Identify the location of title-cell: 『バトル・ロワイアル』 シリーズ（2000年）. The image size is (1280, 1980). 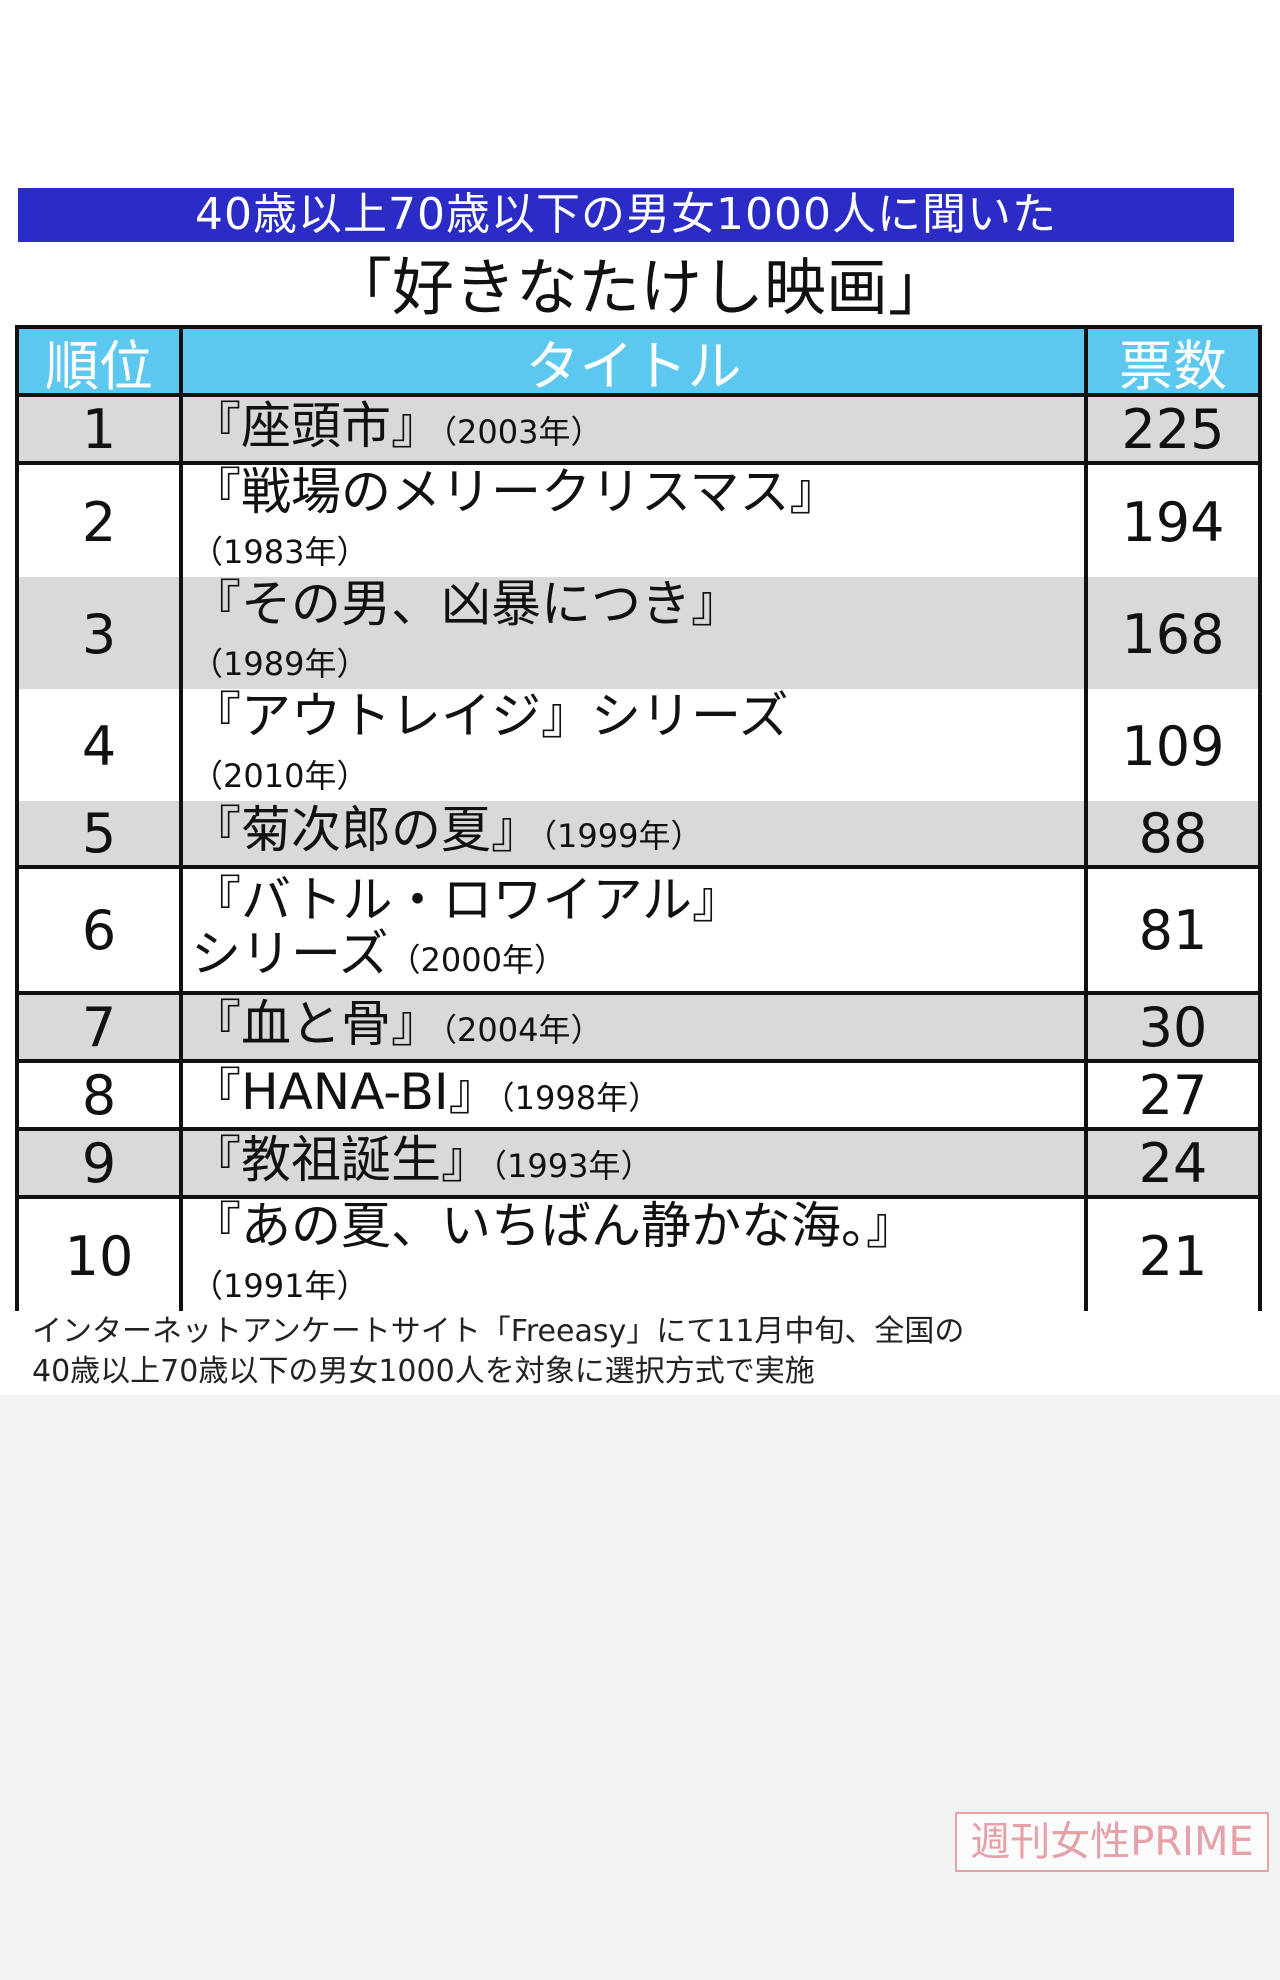
(633, 930).